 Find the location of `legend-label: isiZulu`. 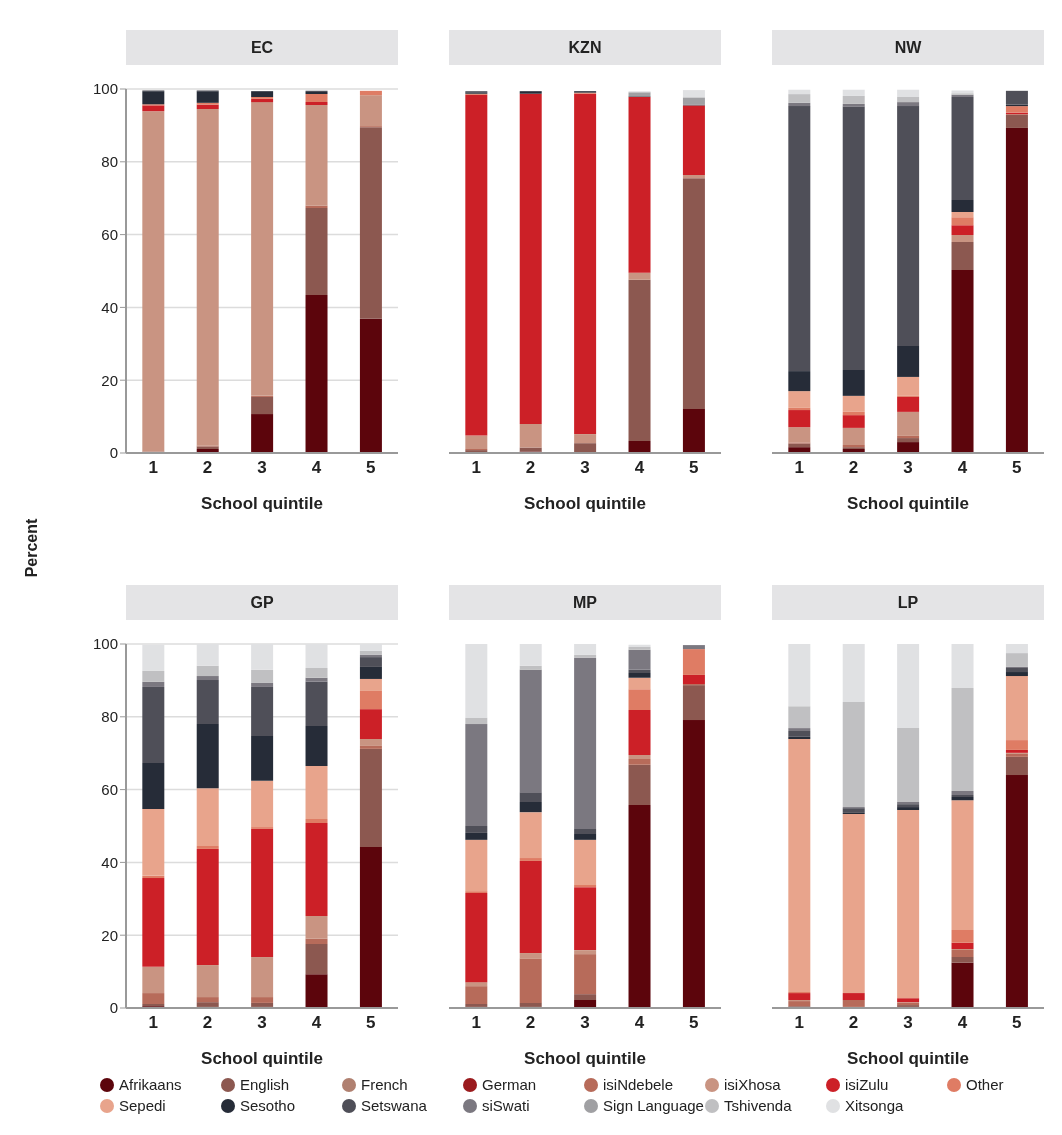

legend-label: isiZulu is located at coordinates (867, 1084).